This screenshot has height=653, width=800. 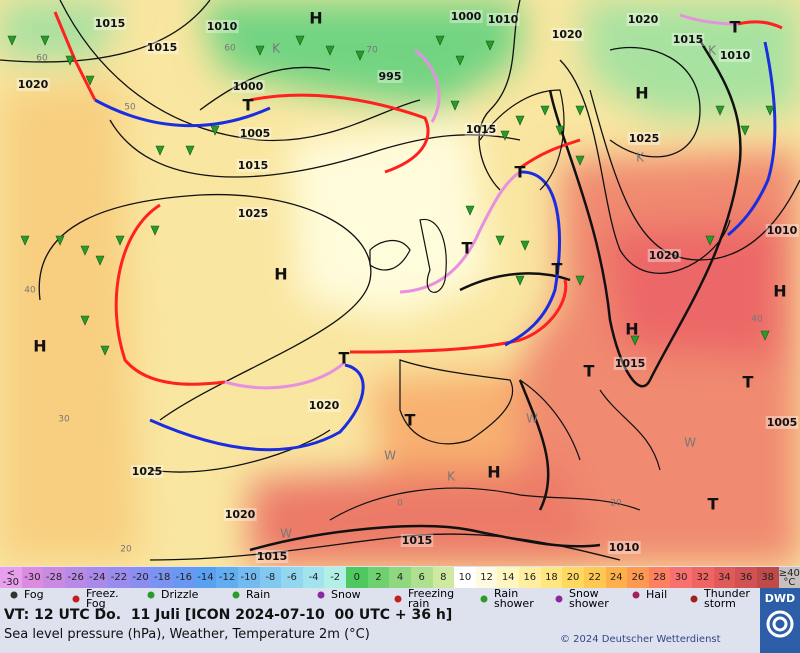 I want to click on scale-cell: 34, so click(x=724, y=577).